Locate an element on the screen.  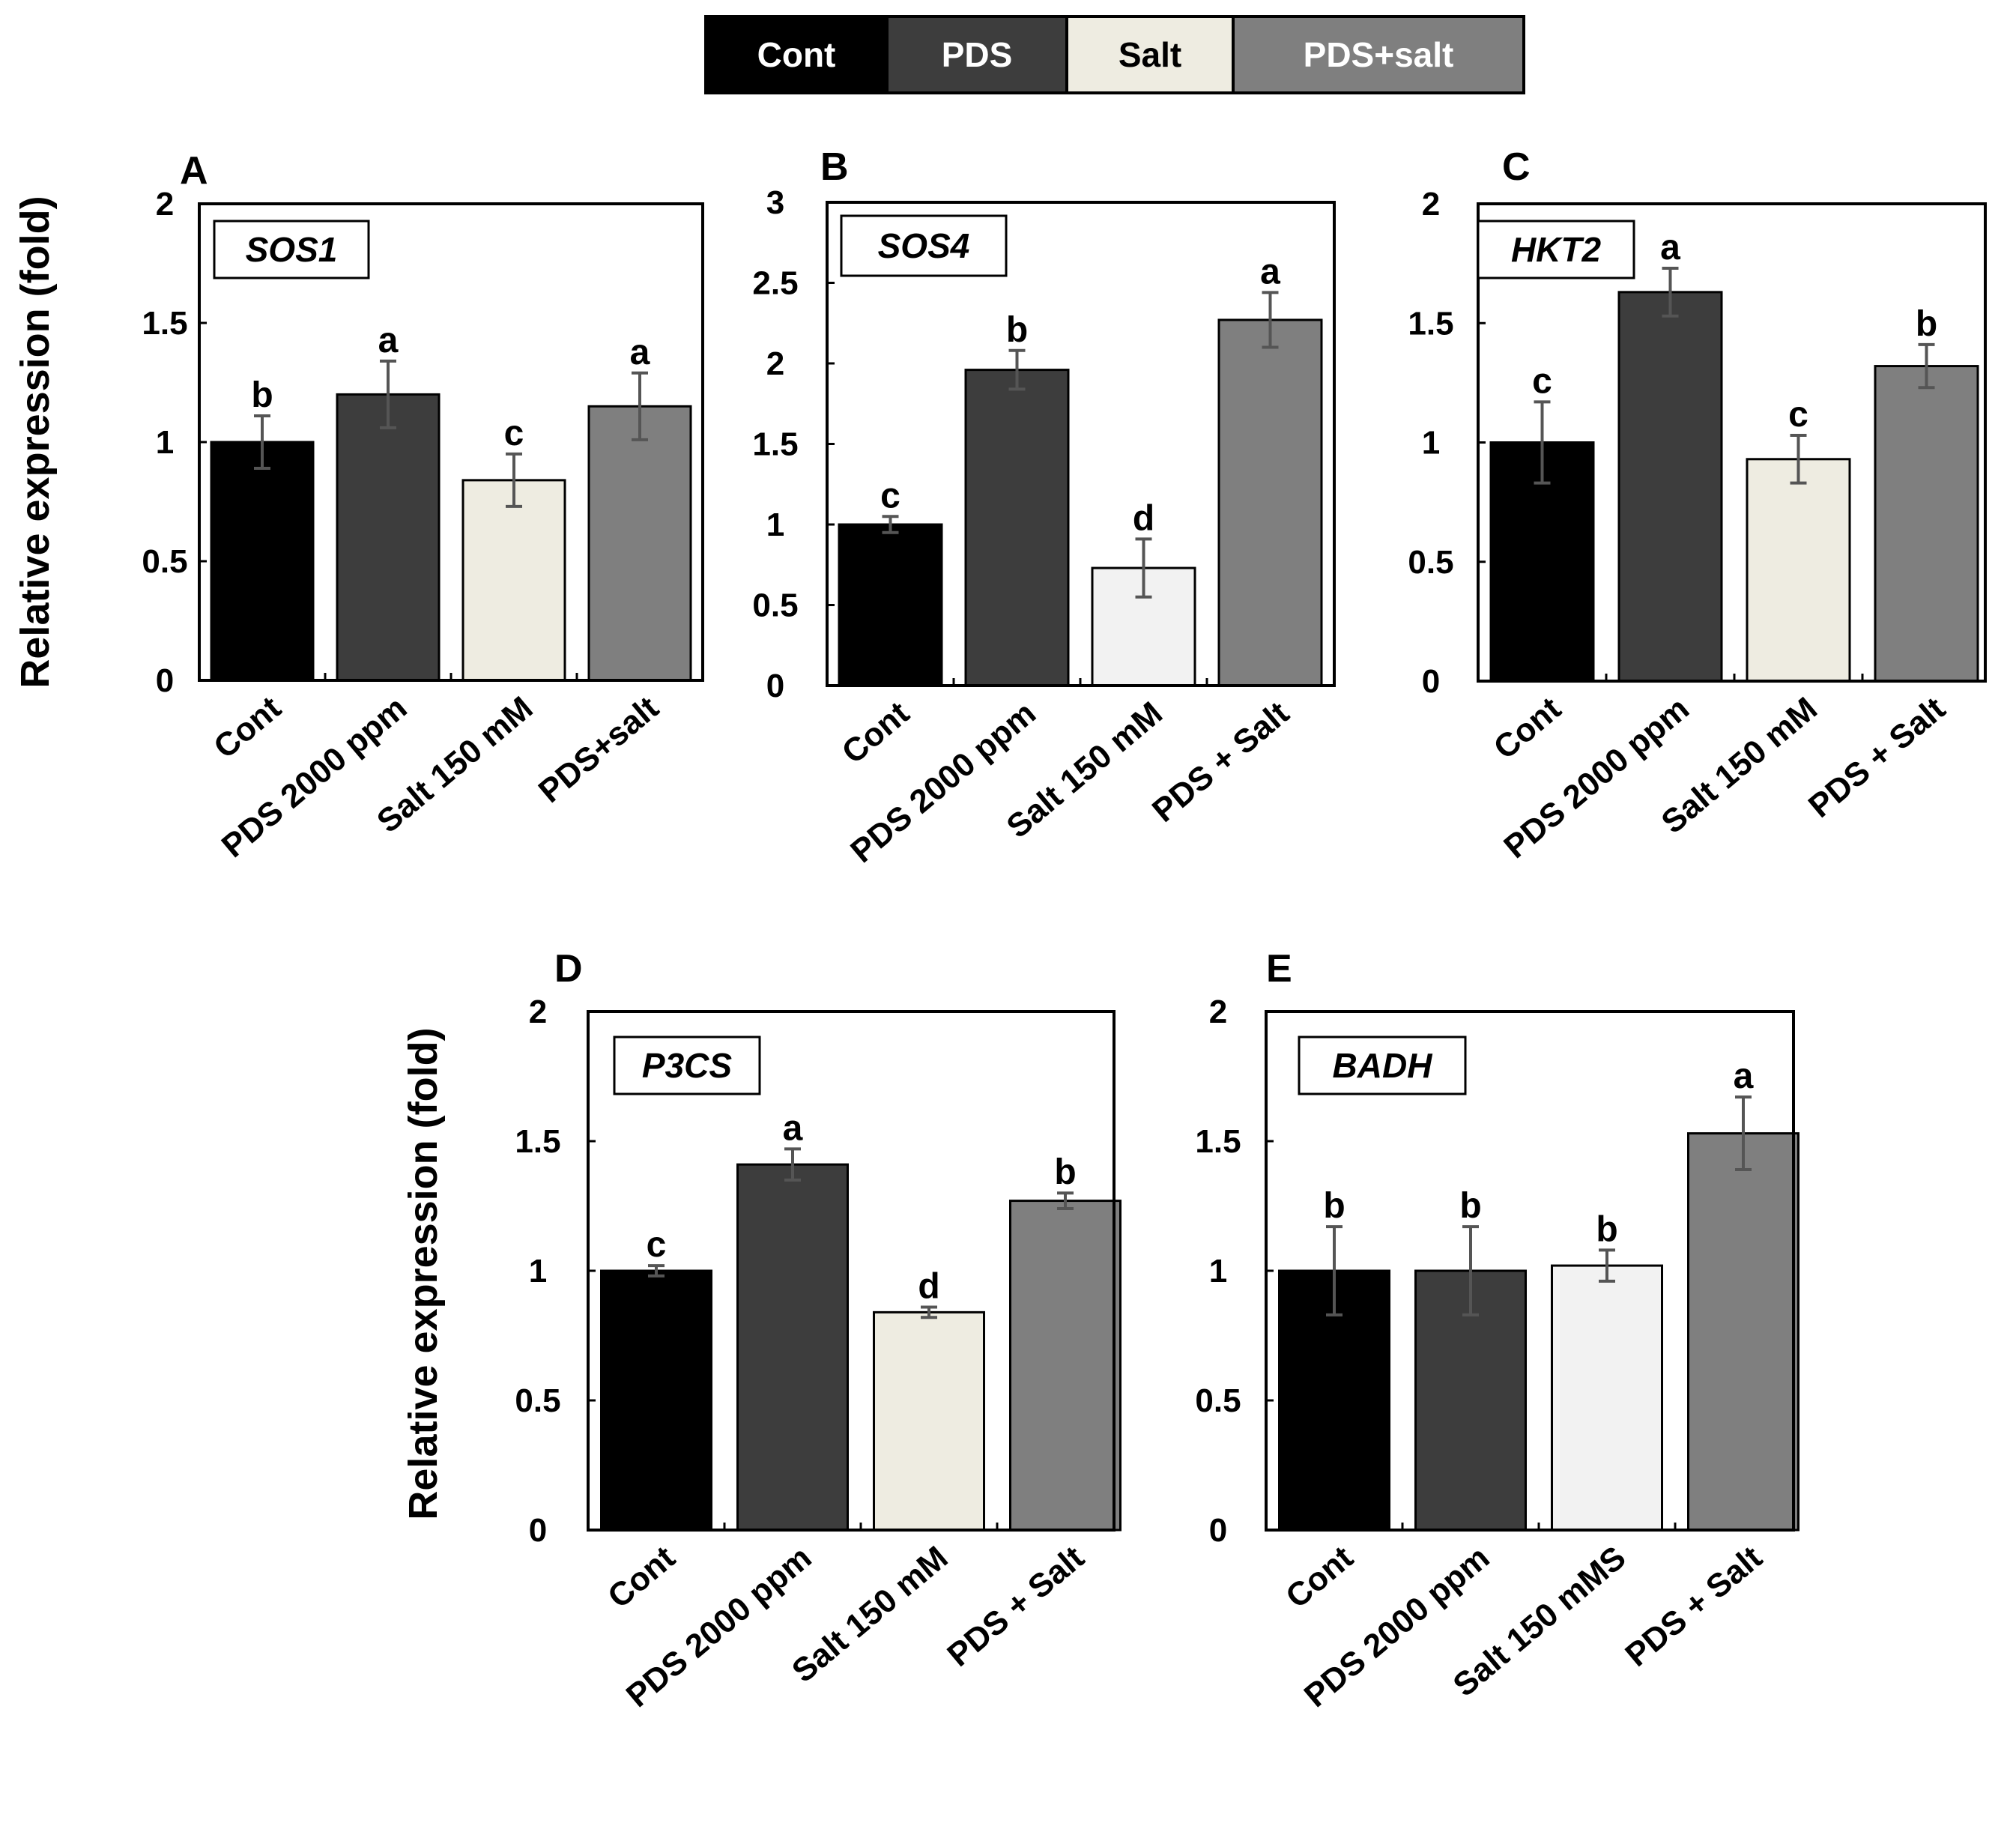
y-tick-label-E-3: 1.5 is located at coordinates (1218, 1141).